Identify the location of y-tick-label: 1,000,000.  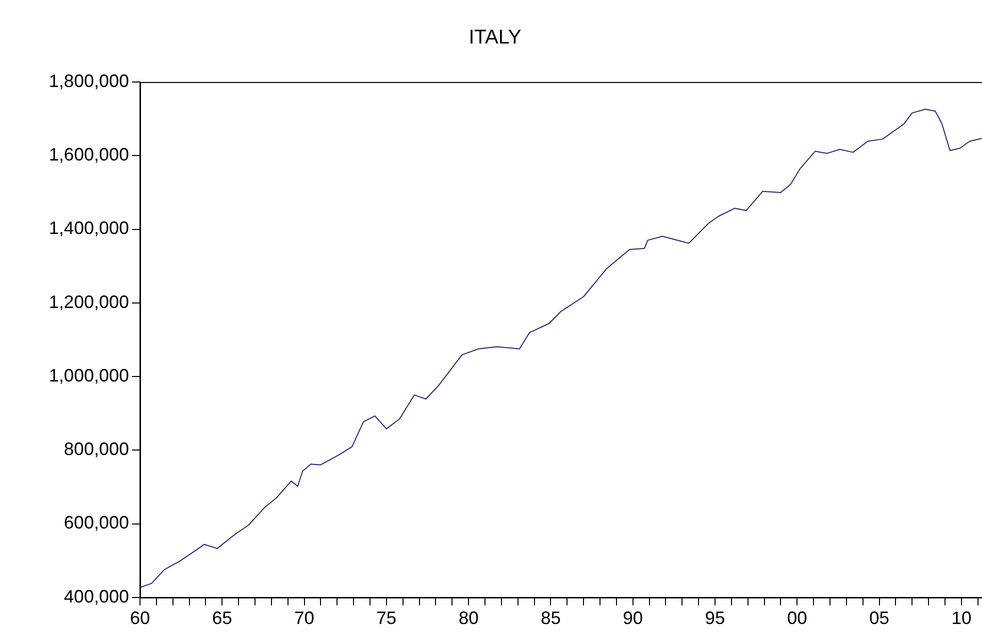
(88, 375).